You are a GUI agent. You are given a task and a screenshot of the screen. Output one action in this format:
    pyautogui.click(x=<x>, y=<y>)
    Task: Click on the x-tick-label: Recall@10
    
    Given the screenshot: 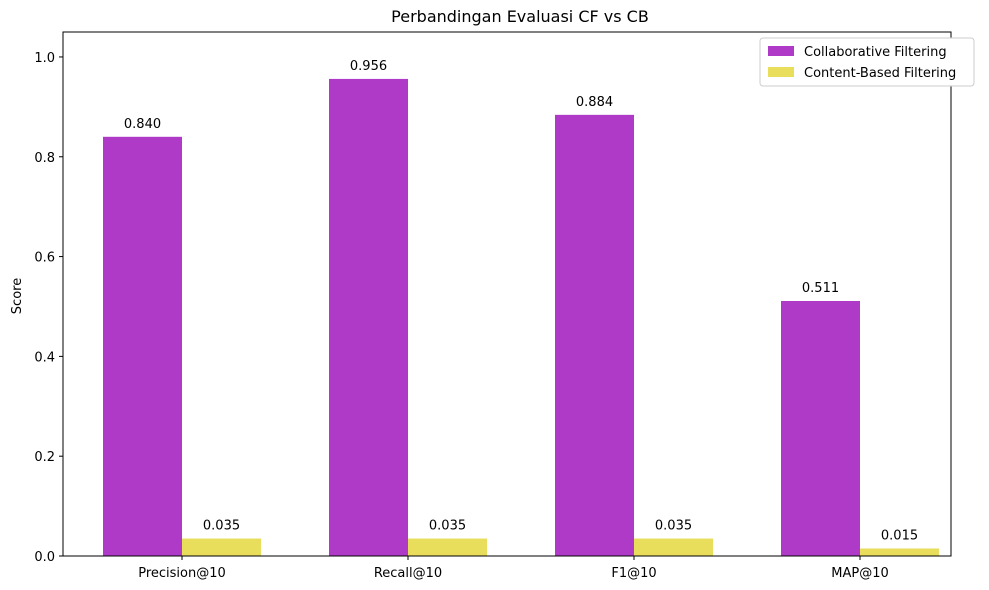 What is the action you would take?
    pyautogui.click(x=408, y=573)
    